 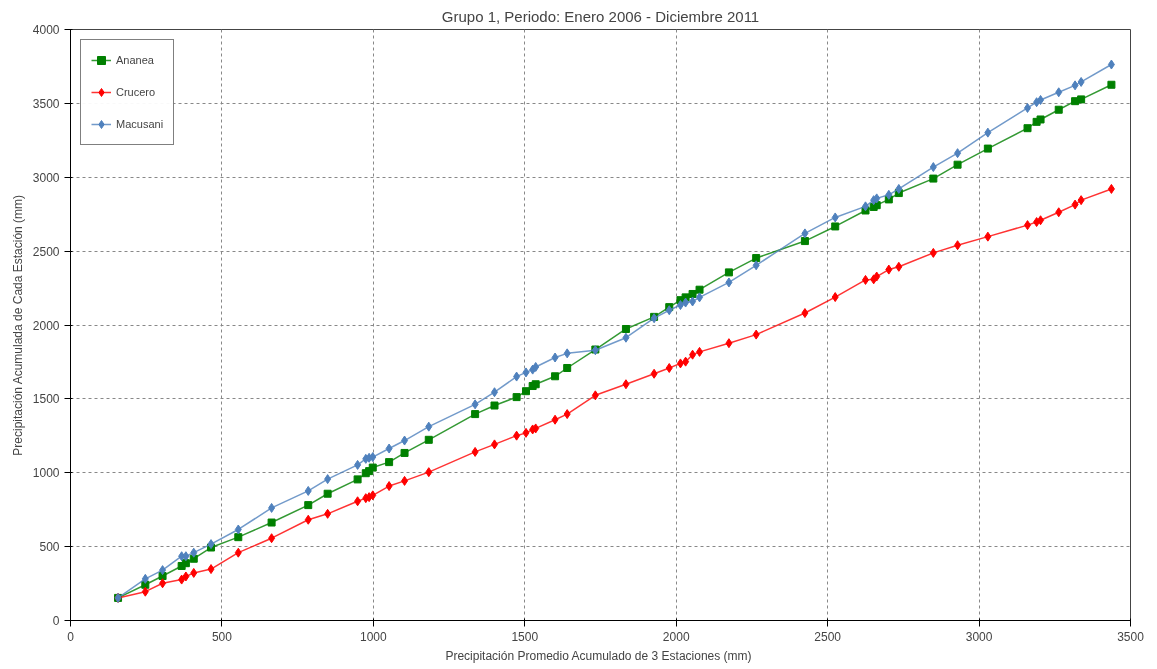 I want to click on x-tick-label: 3000, so click(x=979, y=636).